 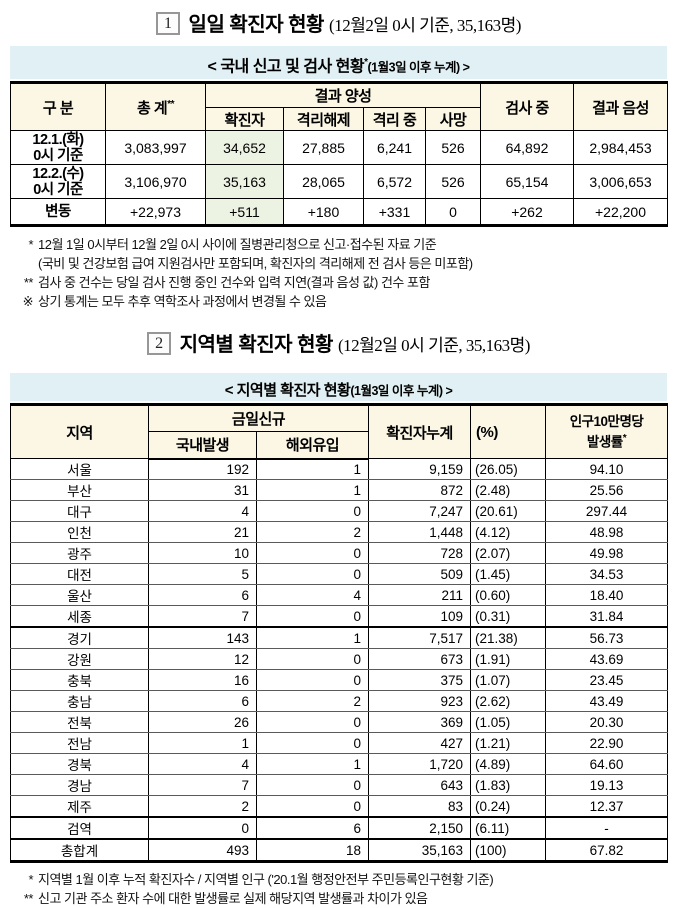 What do you see at coordinates (607, 680) in the screenshot?
I see `rate-cell: 23.45` at bounding box center [607, 680].